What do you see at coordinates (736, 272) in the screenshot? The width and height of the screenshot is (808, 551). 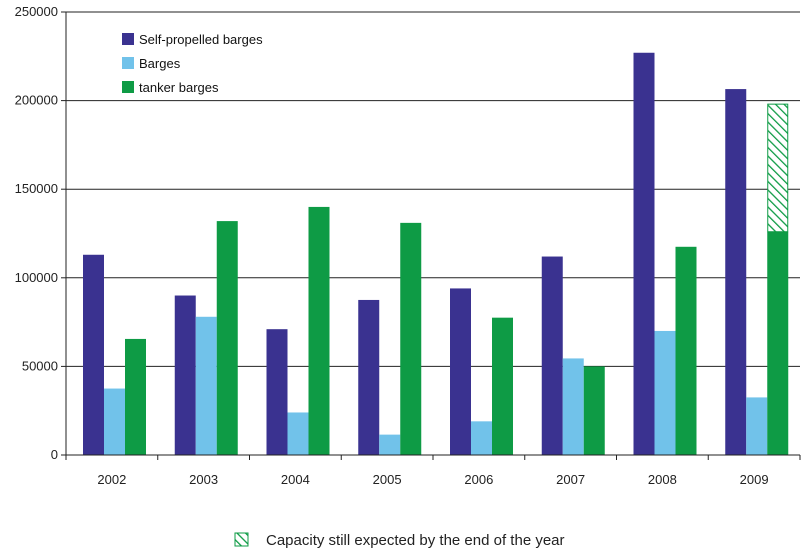 I see `bar-self-propelled-barges-2009` at bounding box center [736, 272].